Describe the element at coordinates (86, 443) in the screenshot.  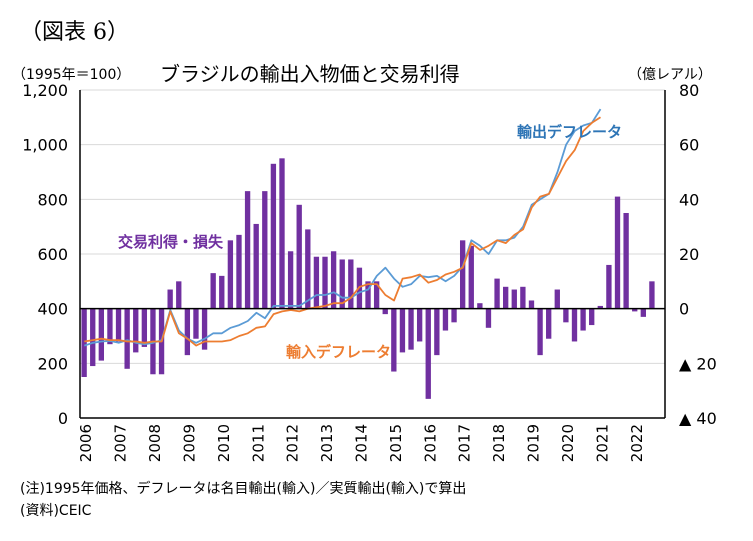
I see `x-tick-label: 2006` at that location.